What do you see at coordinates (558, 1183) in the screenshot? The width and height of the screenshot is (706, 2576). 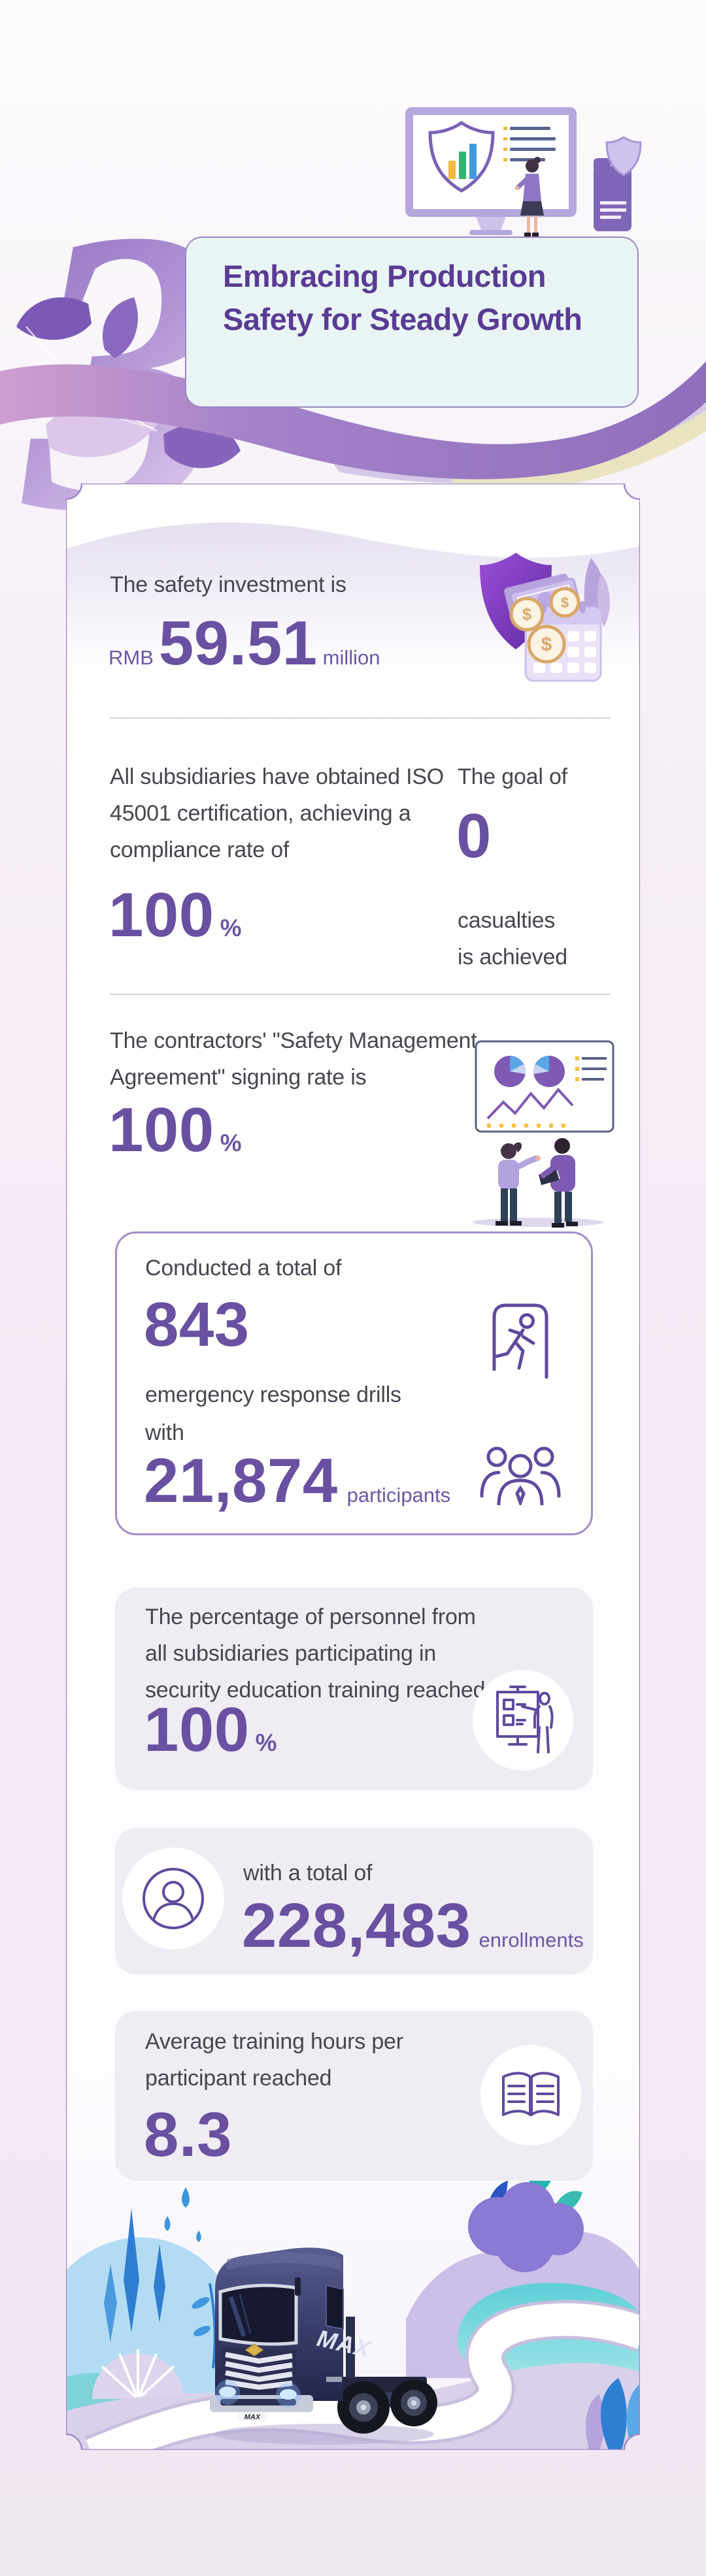 I see `man-figure` at bounding box center [558, 1183].